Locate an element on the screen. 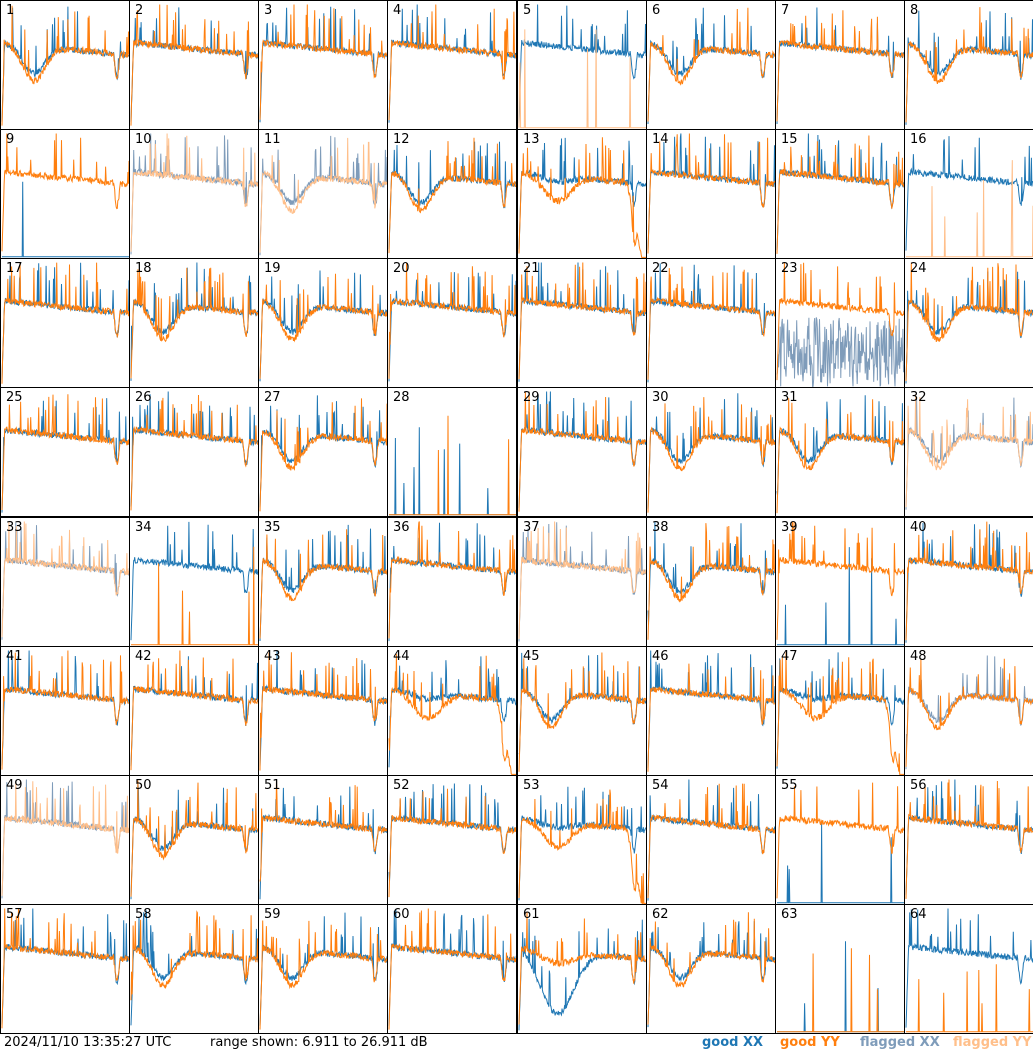  panel-8: 8 is located at coordinates (968, 65).